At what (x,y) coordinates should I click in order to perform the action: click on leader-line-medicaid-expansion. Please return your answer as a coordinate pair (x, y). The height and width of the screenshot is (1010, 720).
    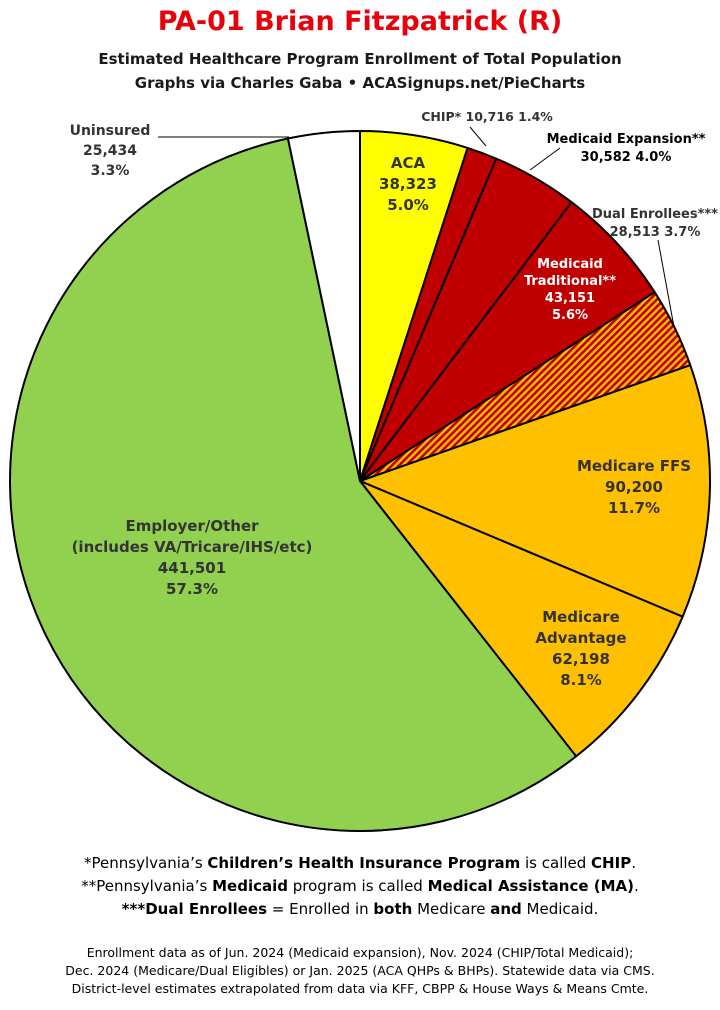
    Looking at the image, I should click on (545, 159).